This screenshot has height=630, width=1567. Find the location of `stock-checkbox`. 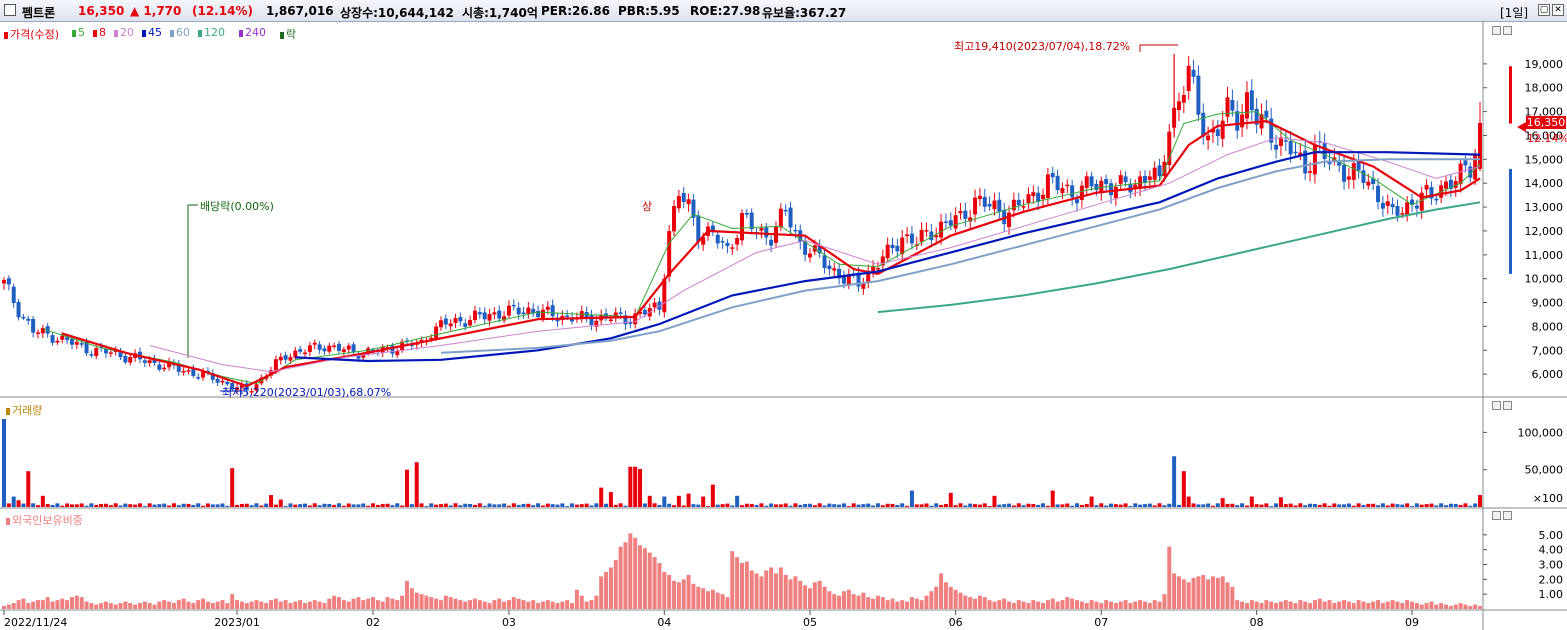

stock-checkbox is located at coordinates (10, 10).